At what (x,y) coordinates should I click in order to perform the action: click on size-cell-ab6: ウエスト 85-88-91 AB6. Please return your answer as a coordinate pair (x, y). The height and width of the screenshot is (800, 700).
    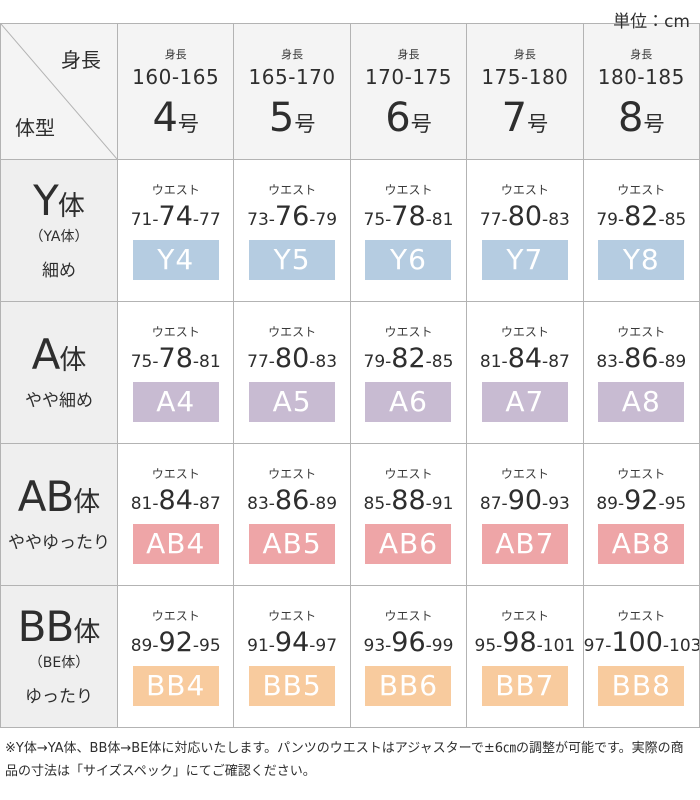
    Looking at the image, I should click on (408, 514).